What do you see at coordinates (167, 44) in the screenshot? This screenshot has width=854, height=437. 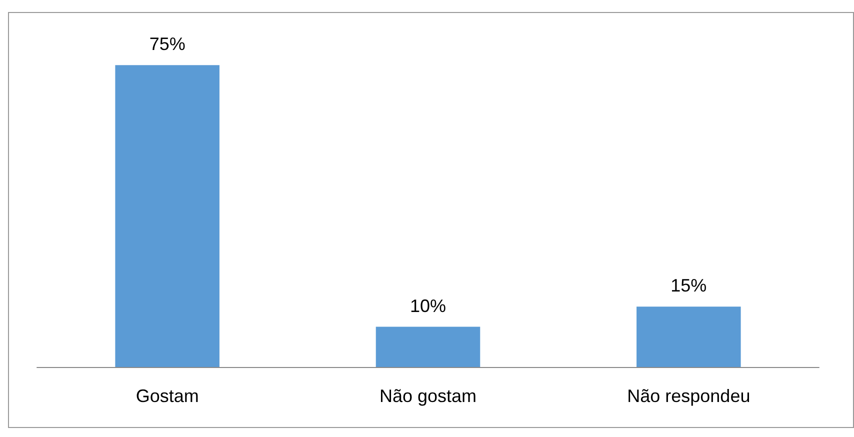 I see `data-label: 75%` at bounding box center [167, 44].